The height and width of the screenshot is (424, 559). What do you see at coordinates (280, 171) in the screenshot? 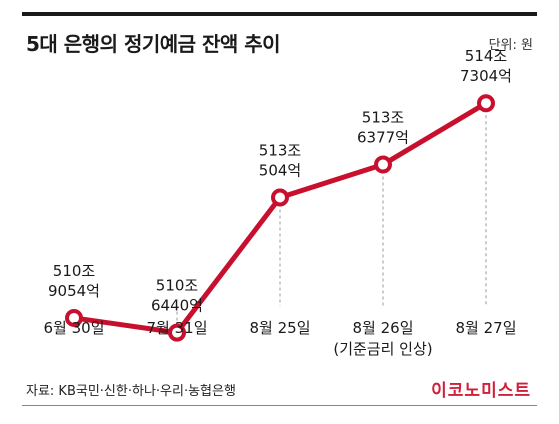
I see `data-label: 504억` at bounding box center [280, 171].